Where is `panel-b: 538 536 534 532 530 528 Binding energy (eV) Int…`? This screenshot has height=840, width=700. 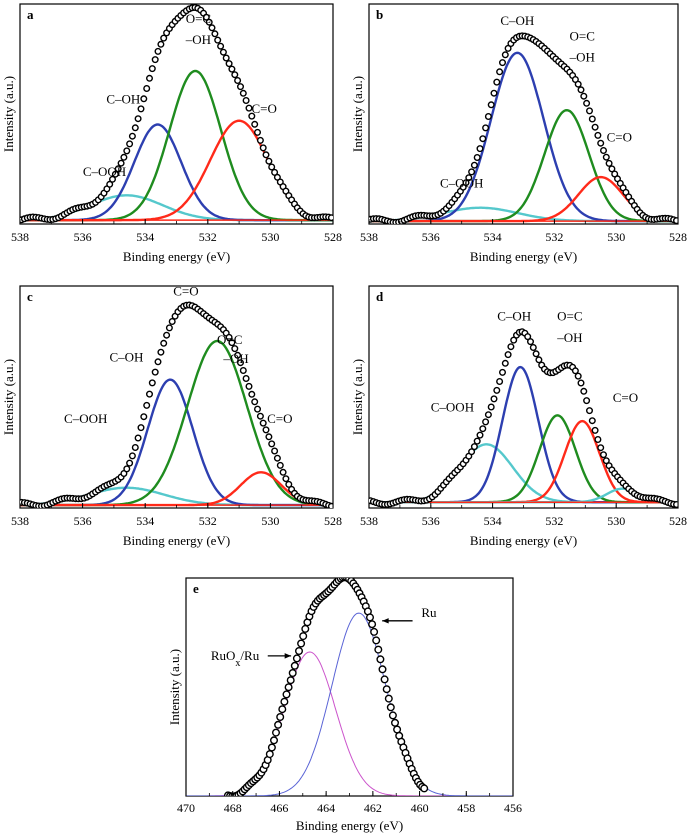 panel-b: 538 536 534 532 530 528 Binding energy (eV) Int… is located at coordinates (518, 133).